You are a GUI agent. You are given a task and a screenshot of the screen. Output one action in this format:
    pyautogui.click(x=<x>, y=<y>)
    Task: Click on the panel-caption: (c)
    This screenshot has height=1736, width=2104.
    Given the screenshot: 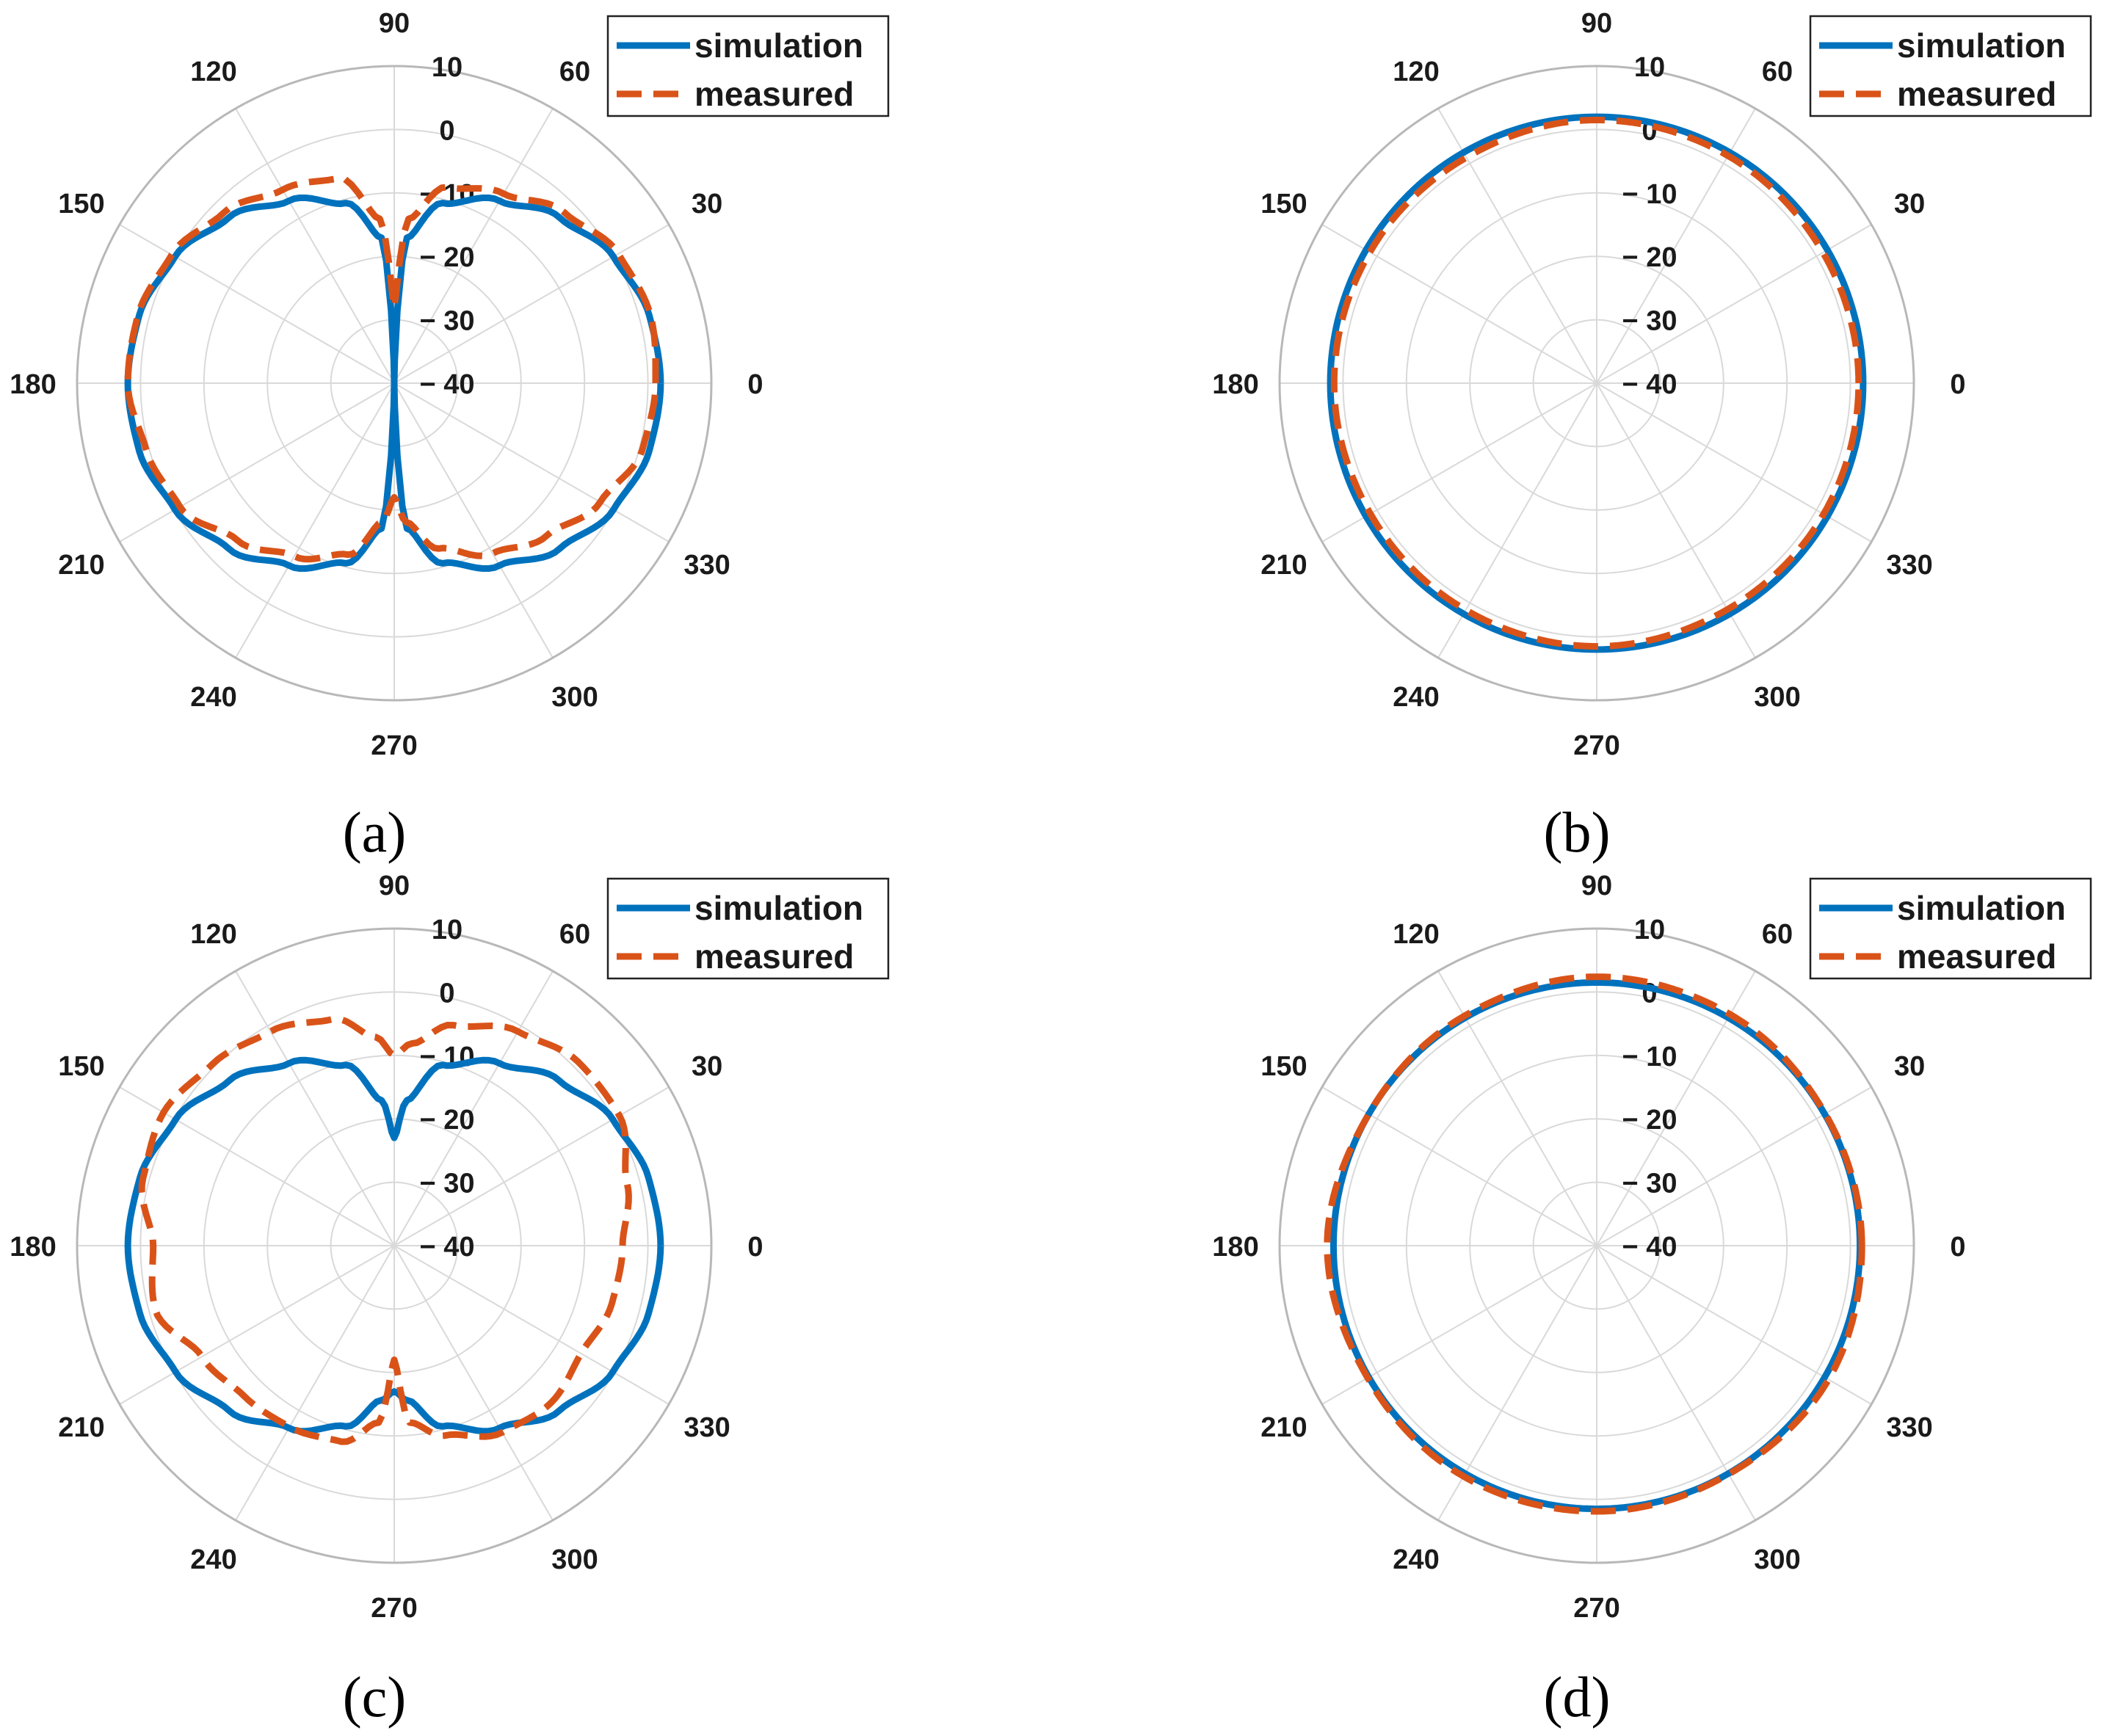 What is the action you would take?
    pyautogui.click(x=375, y=1697)
    